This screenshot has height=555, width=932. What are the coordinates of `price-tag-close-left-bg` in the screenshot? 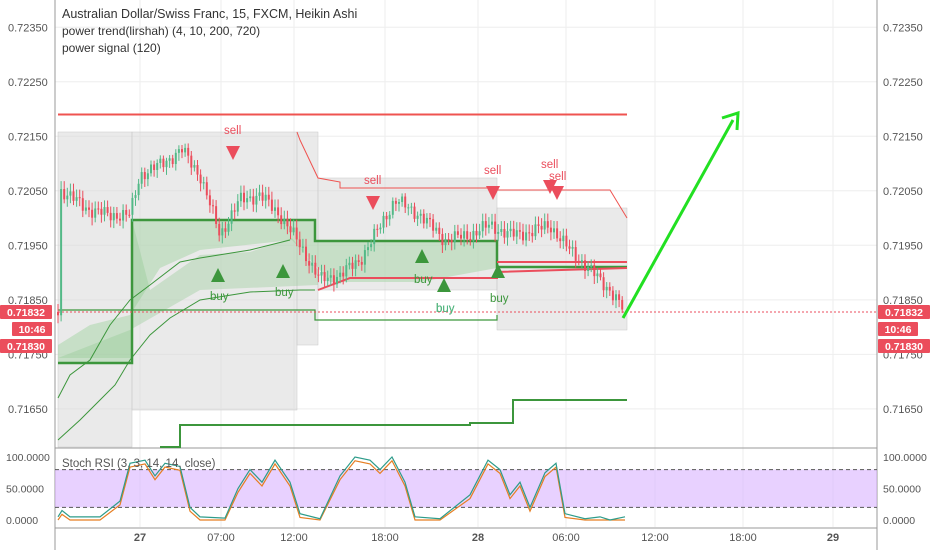 It's located at (26, 346).